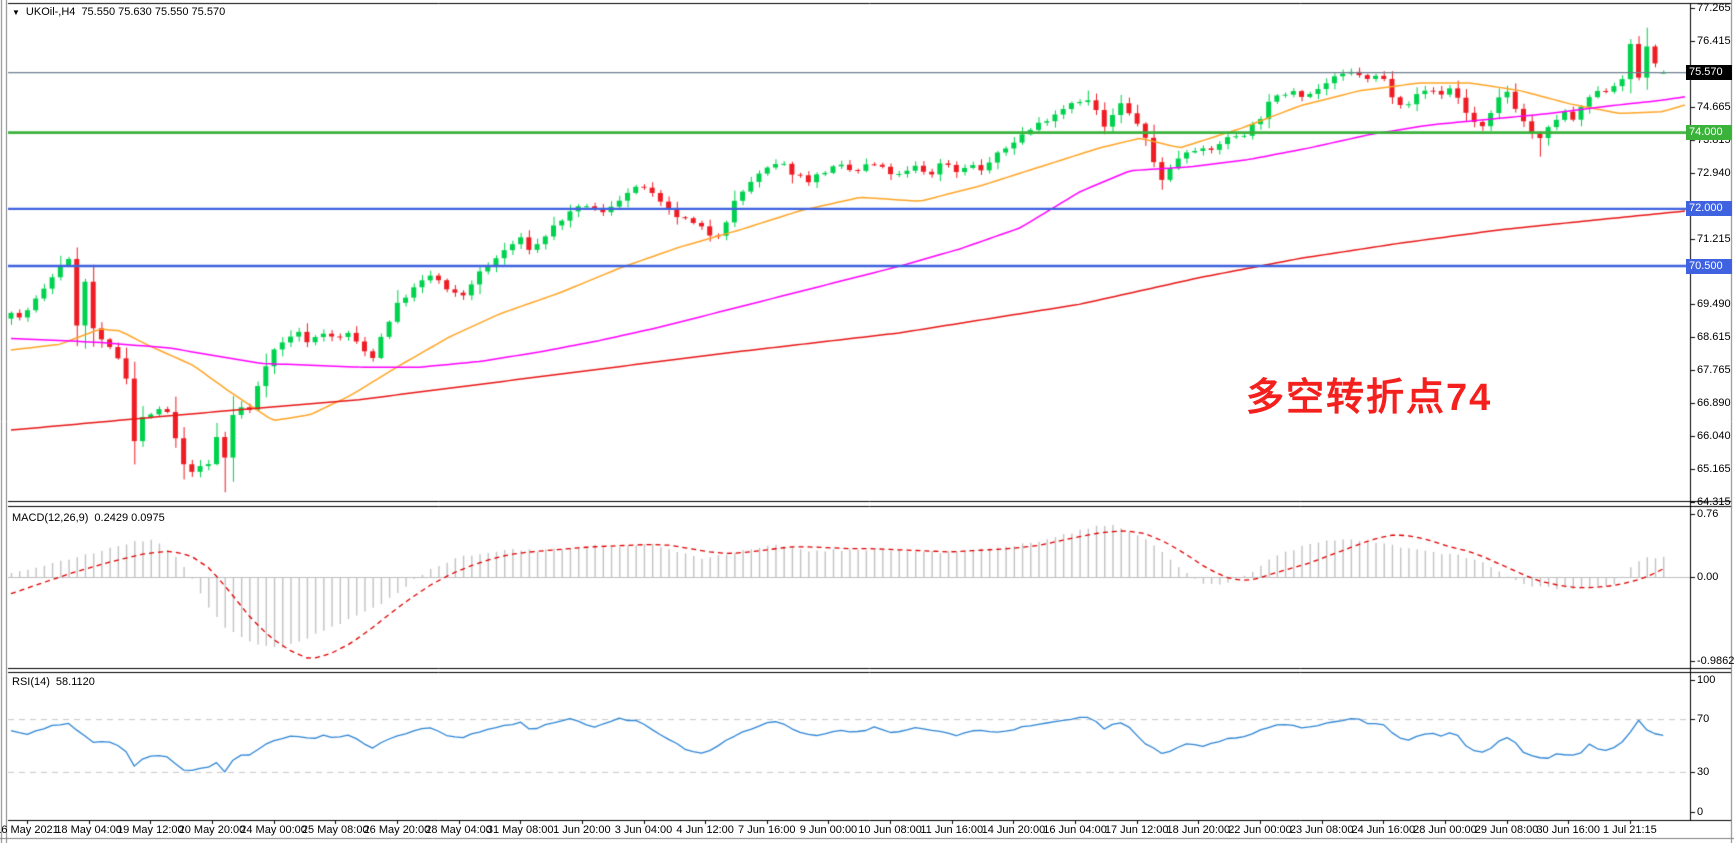 The image size is (1734, 843). Describe the element at coordinates (1445, 830) in the screenshot. I see `time-label: 28 Jun 00:00` at that location.